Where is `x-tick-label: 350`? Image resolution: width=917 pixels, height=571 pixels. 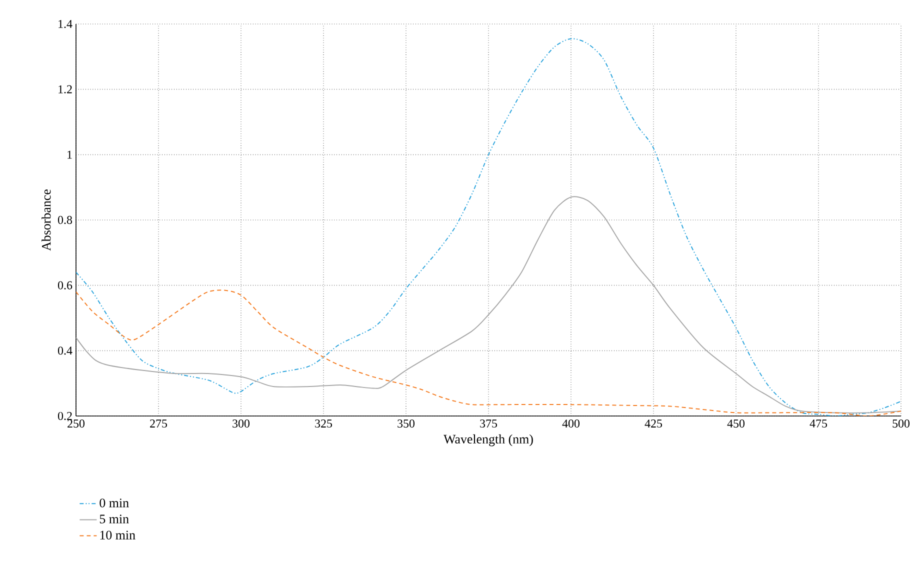 x-tick-label: 350 is located at coordinates (406, 424).